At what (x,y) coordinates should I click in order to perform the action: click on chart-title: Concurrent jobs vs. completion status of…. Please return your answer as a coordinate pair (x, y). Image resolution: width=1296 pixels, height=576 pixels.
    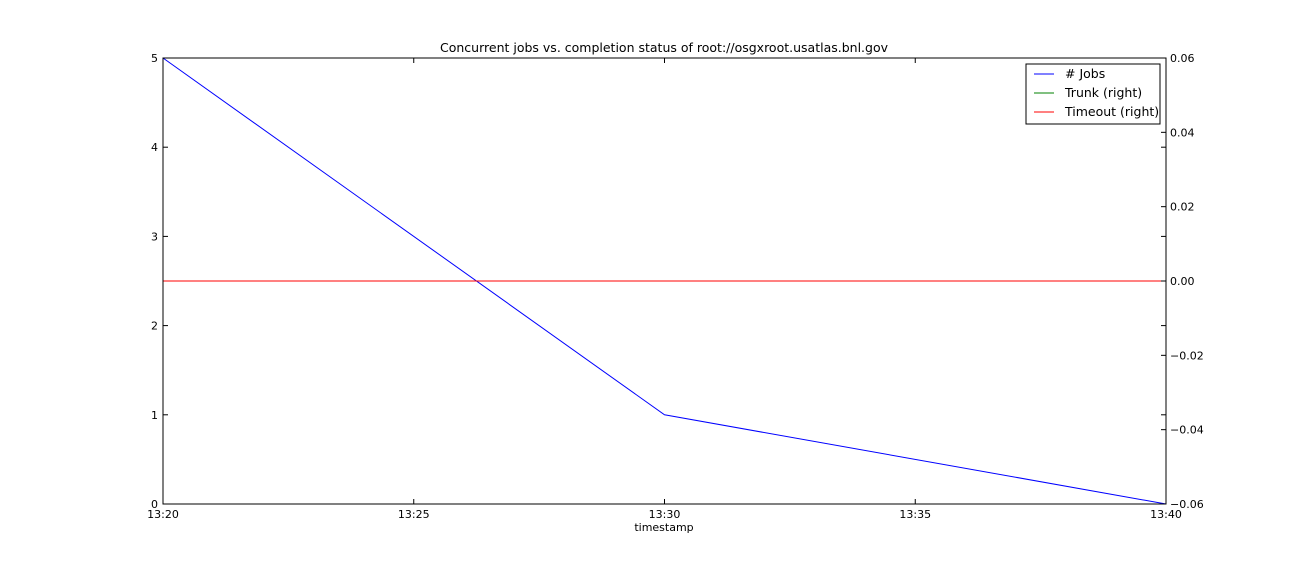
    Looking at the image, I should click on (664, 47).